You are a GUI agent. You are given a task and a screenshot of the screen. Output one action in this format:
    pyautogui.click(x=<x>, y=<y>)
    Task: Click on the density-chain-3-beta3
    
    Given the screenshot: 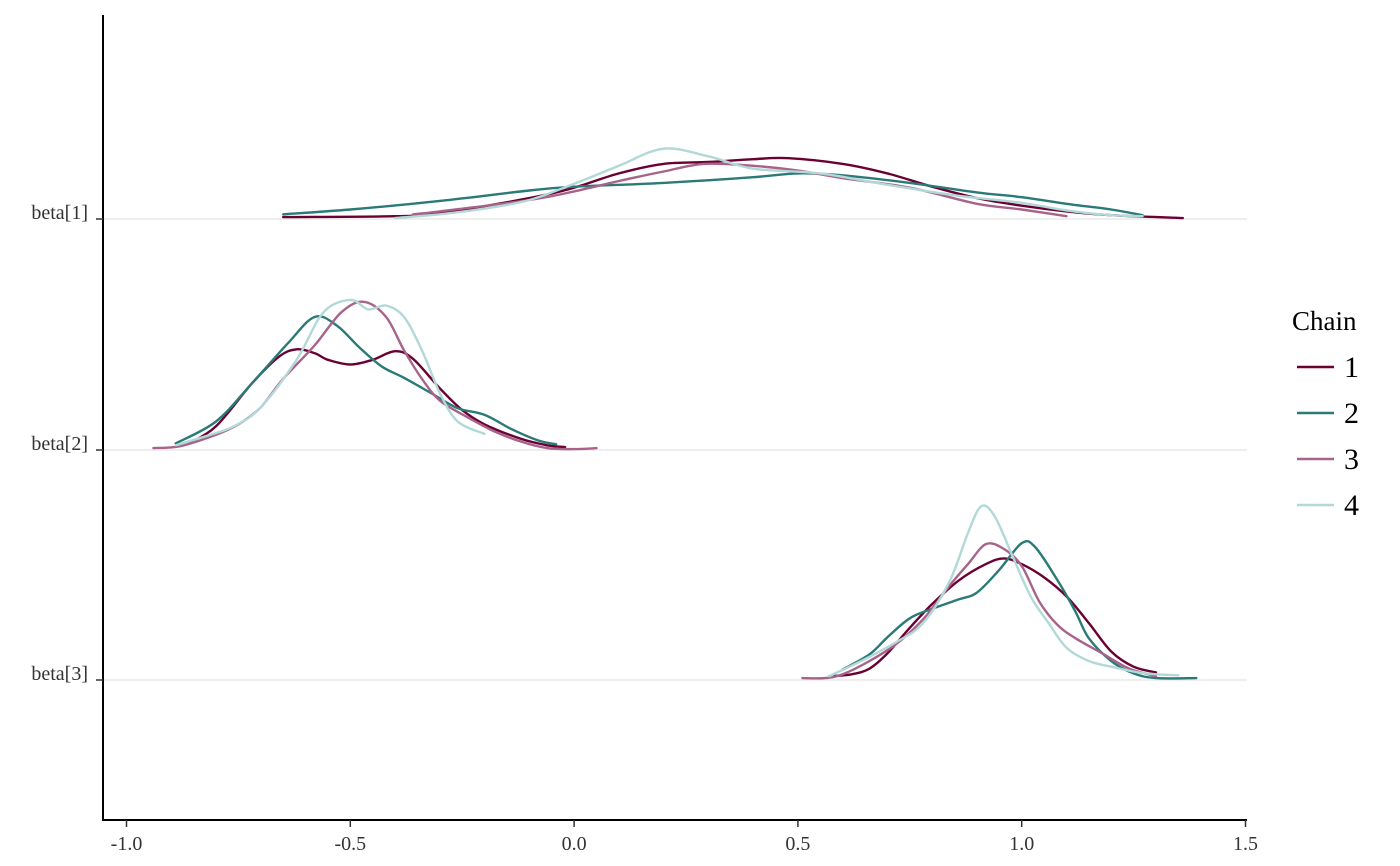 What is the action you would take?
    pyautogui.click(x=979, y=611)
    